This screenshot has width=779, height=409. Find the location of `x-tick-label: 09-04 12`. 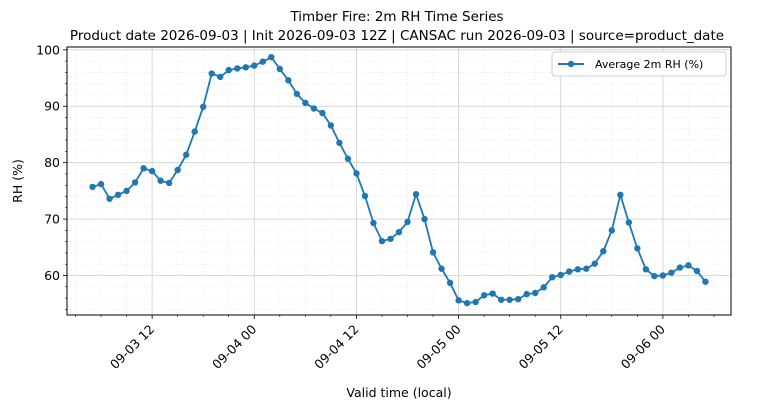

x-tick-label: 09-04 12 is located at coordinates (336, 347).